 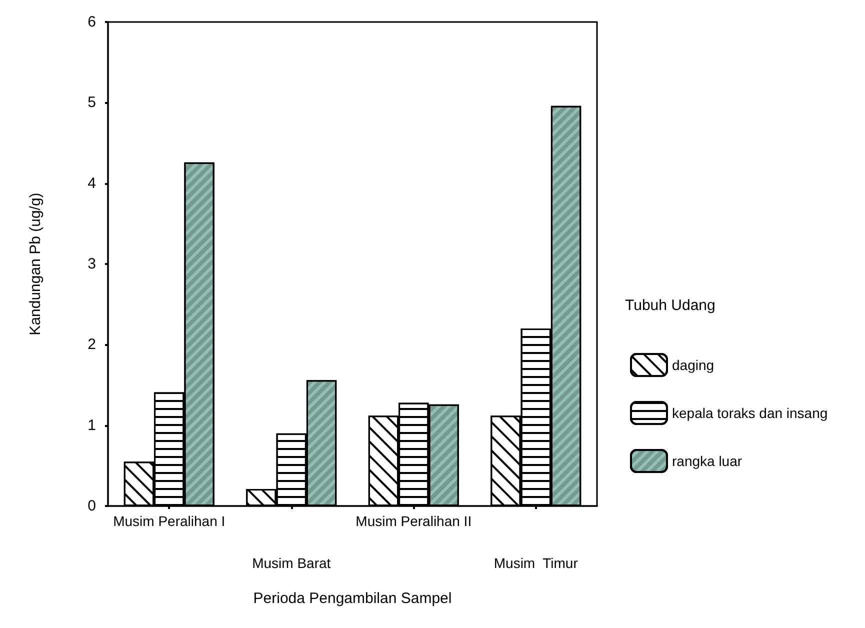 I want to click on x-tick-label: Musim Peralihan I, so click(x=169, y=521).